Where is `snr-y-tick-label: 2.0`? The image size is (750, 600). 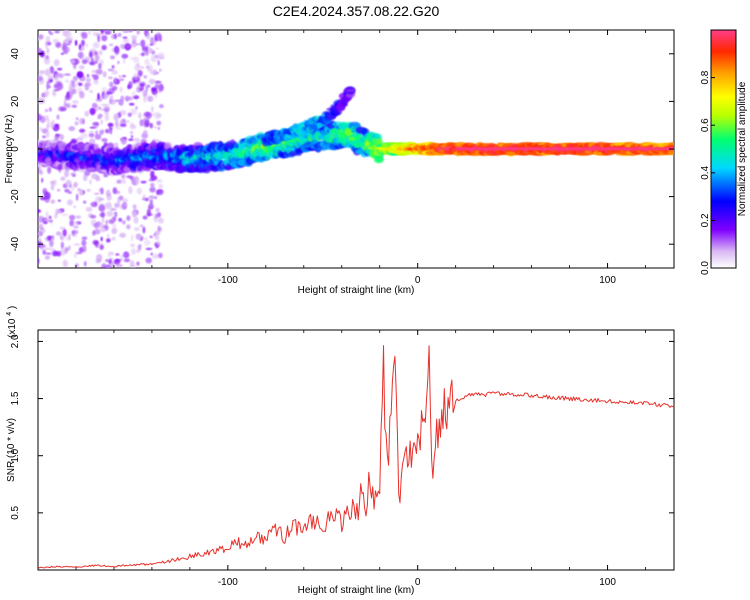
snr-y-tick-label: 2.0 is located at coordinates (15, 341).